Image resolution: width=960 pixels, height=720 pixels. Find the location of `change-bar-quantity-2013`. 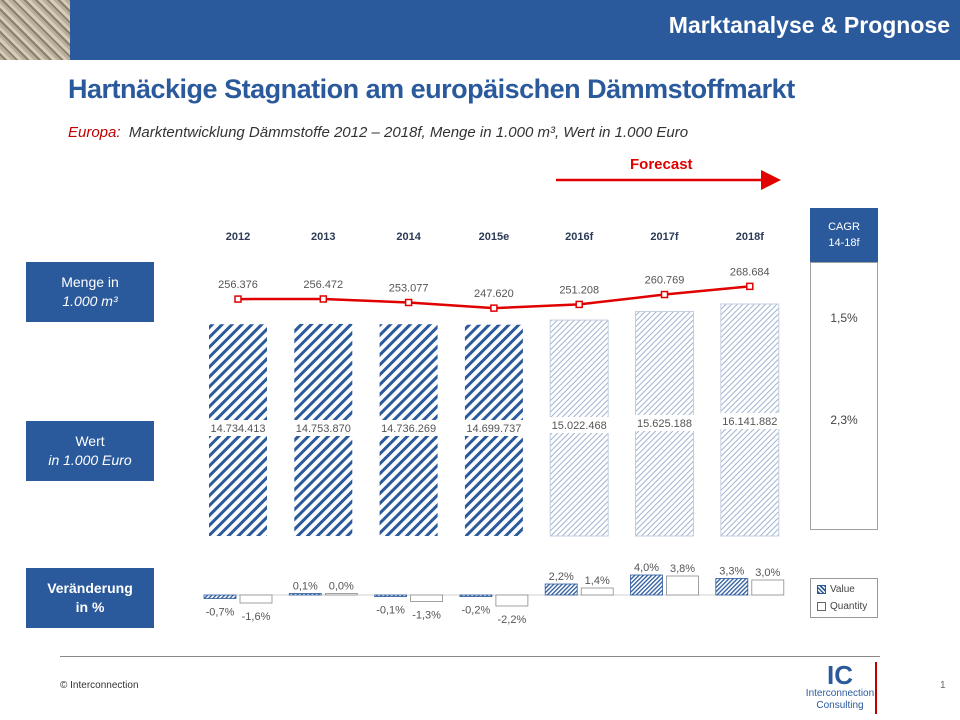

change-bar-quantity-2013 is located at coordinates (341, 594).